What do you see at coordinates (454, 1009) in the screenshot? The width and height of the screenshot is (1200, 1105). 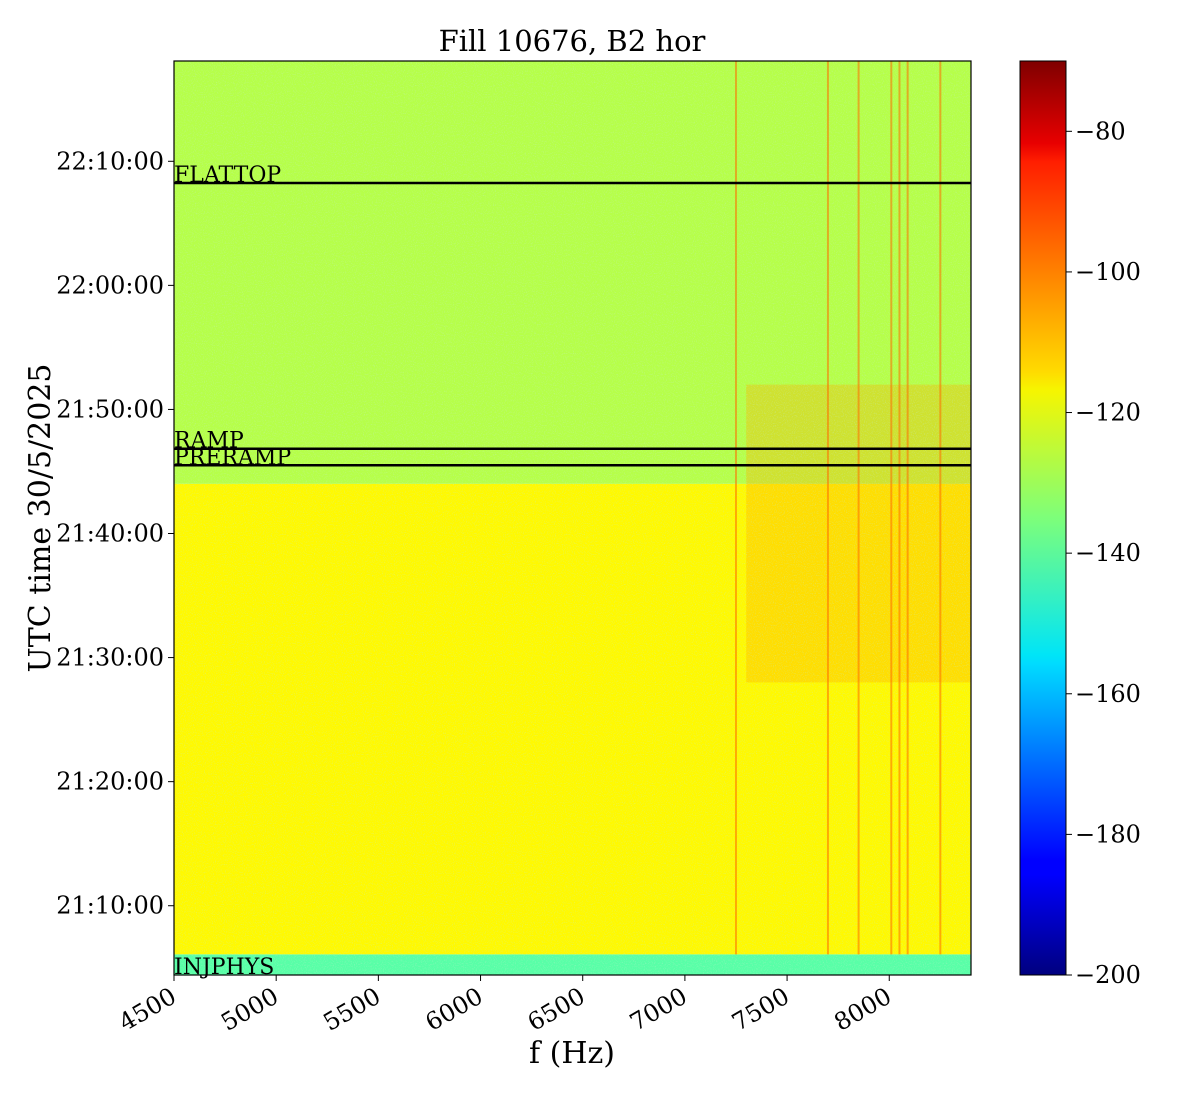 I see `x-tick-label: 6000` at bounding box center [454, 1009].